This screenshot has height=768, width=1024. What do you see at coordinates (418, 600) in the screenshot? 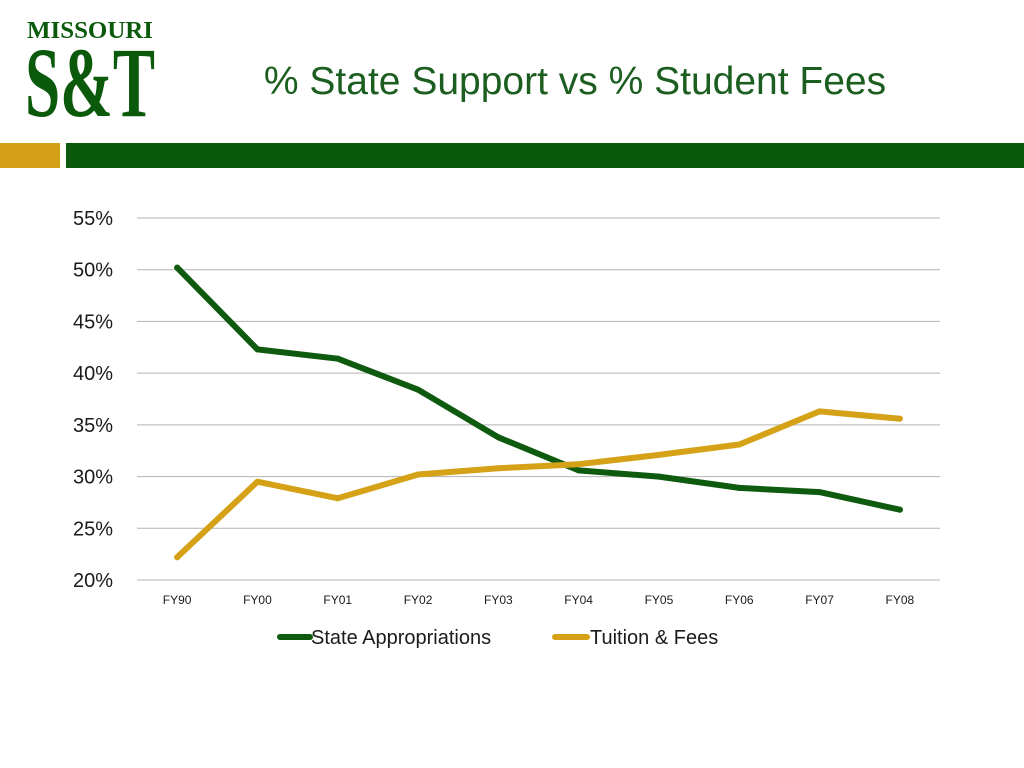
I see `x-tick-label: FY02` at bounding box center [418, 600].